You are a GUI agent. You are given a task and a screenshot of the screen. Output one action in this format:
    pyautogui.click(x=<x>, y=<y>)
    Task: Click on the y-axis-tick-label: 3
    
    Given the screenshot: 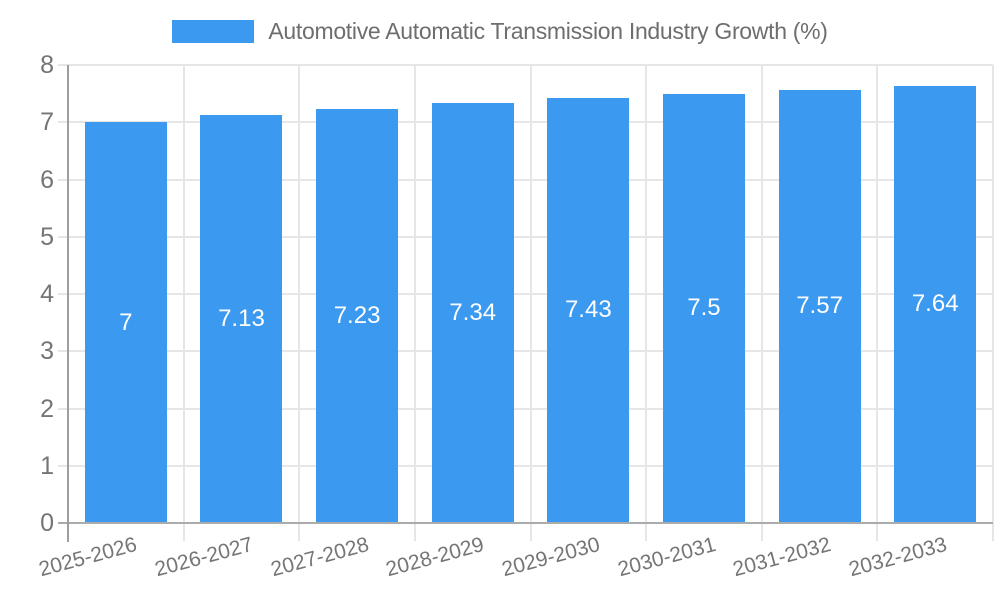 What is the action you would take?
    pyautogui.click(x=47, y=351)
    